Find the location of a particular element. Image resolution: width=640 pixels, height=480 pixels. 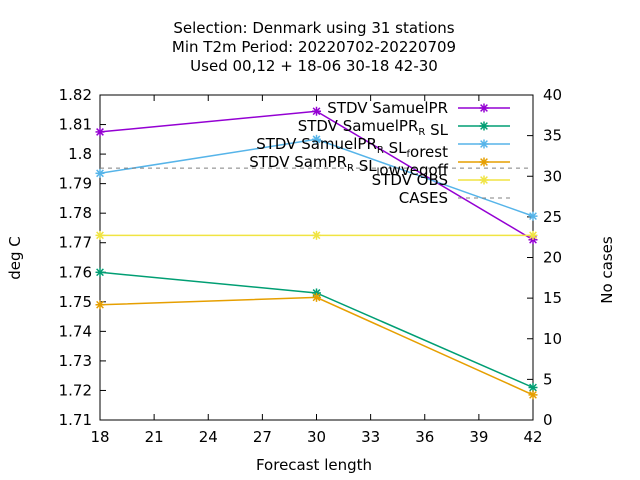

y2-tick-label: 35 is located at coordinates (552, 136).